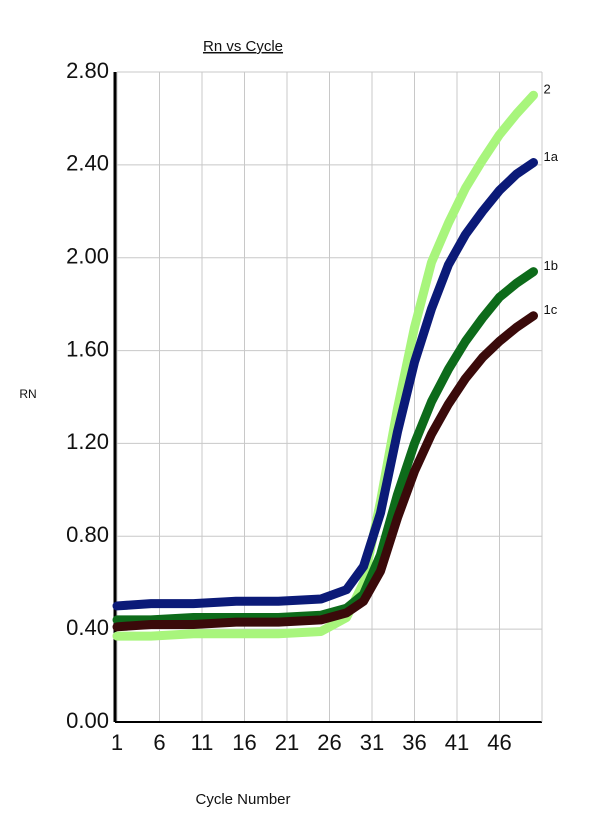 The width and height of the screenshot is (600, 837). What do you see at coordinates (457, 742) in the screenshot?
I see `x-tick-label: 41` at bounding box center [457, 742].